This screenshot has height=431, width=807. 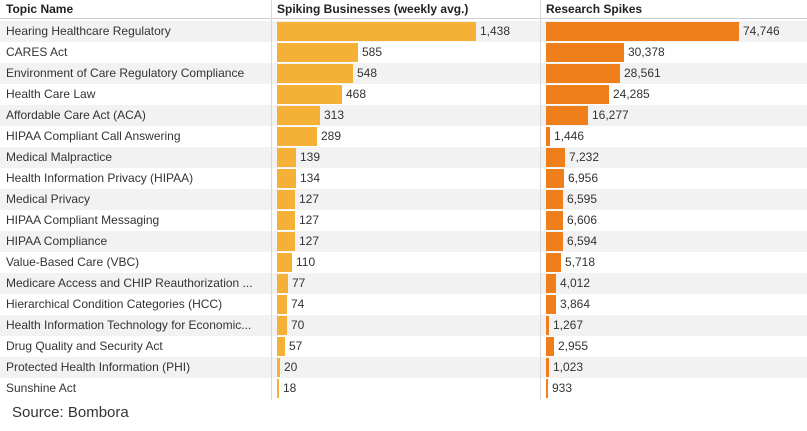 I want to click on spiking-value: 548, so click(x=367, y=73).